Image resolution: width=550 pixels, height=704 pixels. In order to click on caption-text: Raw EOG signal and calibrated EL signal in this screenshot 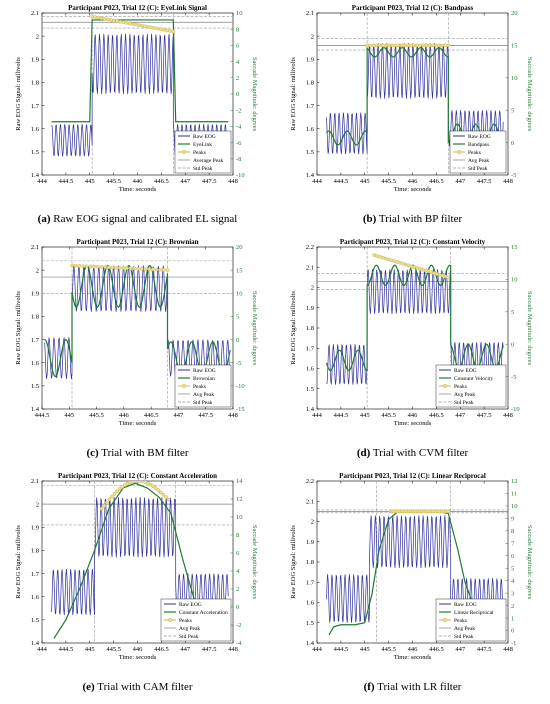, I will do `click(145, 219)`.